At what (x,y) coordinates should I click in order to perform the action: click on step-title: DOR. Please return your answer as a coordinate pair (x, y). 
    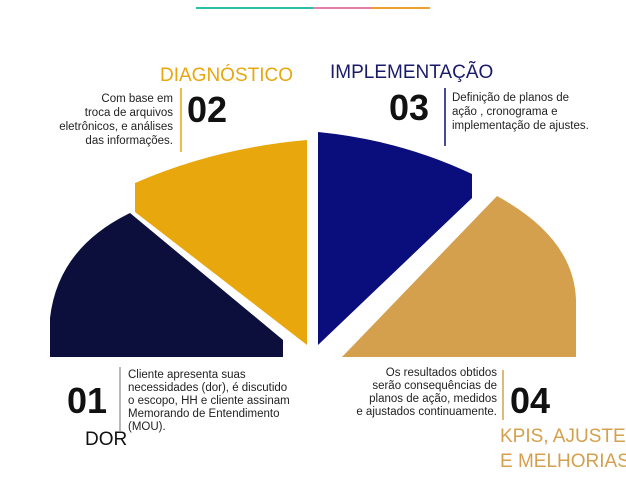
    Looking at the image, I should click on (106, 439).